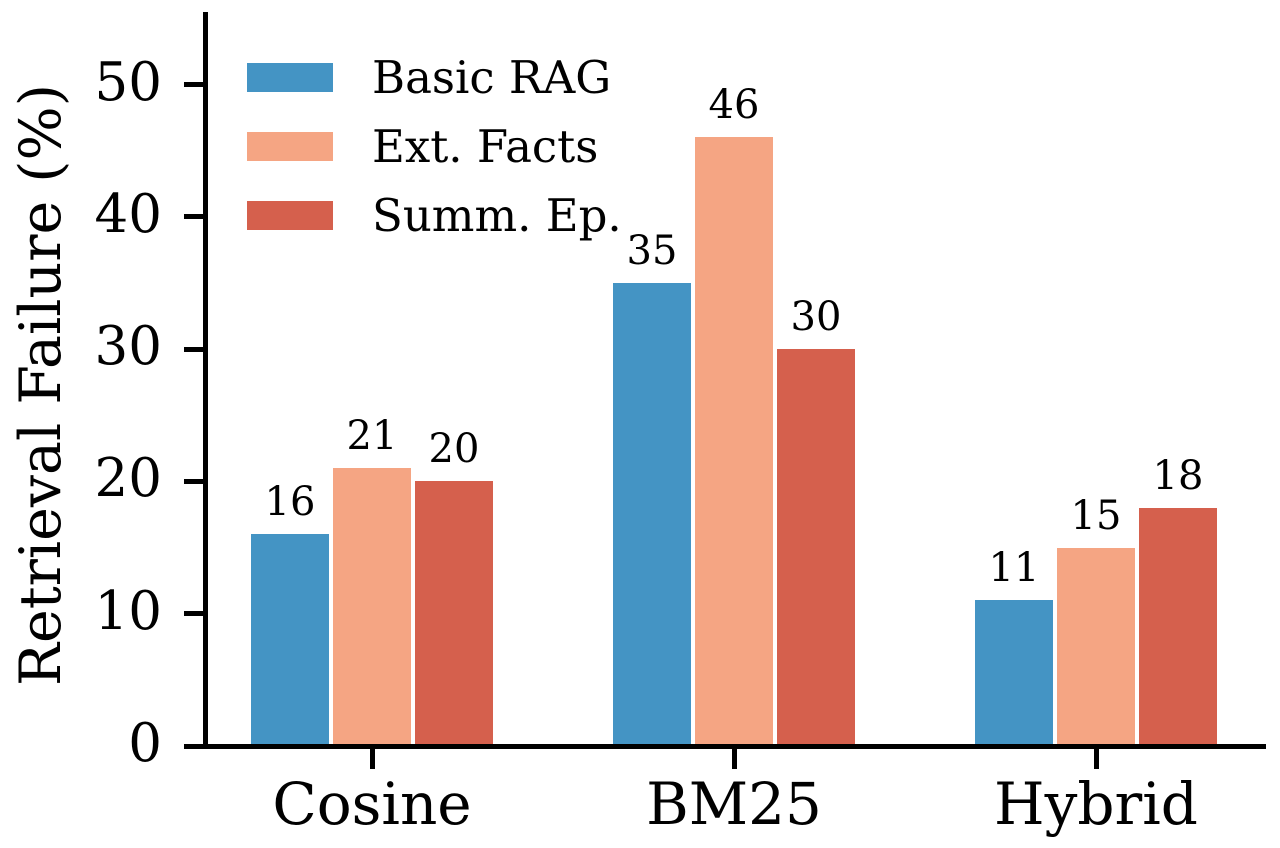 Image resolution: width=1280 pixels, height=848 pixels. What do you see at coordinates (1178, 625) in the screenshot?
I see `bar-summ-ep--hybrid` at bounding box center [1178, 625].